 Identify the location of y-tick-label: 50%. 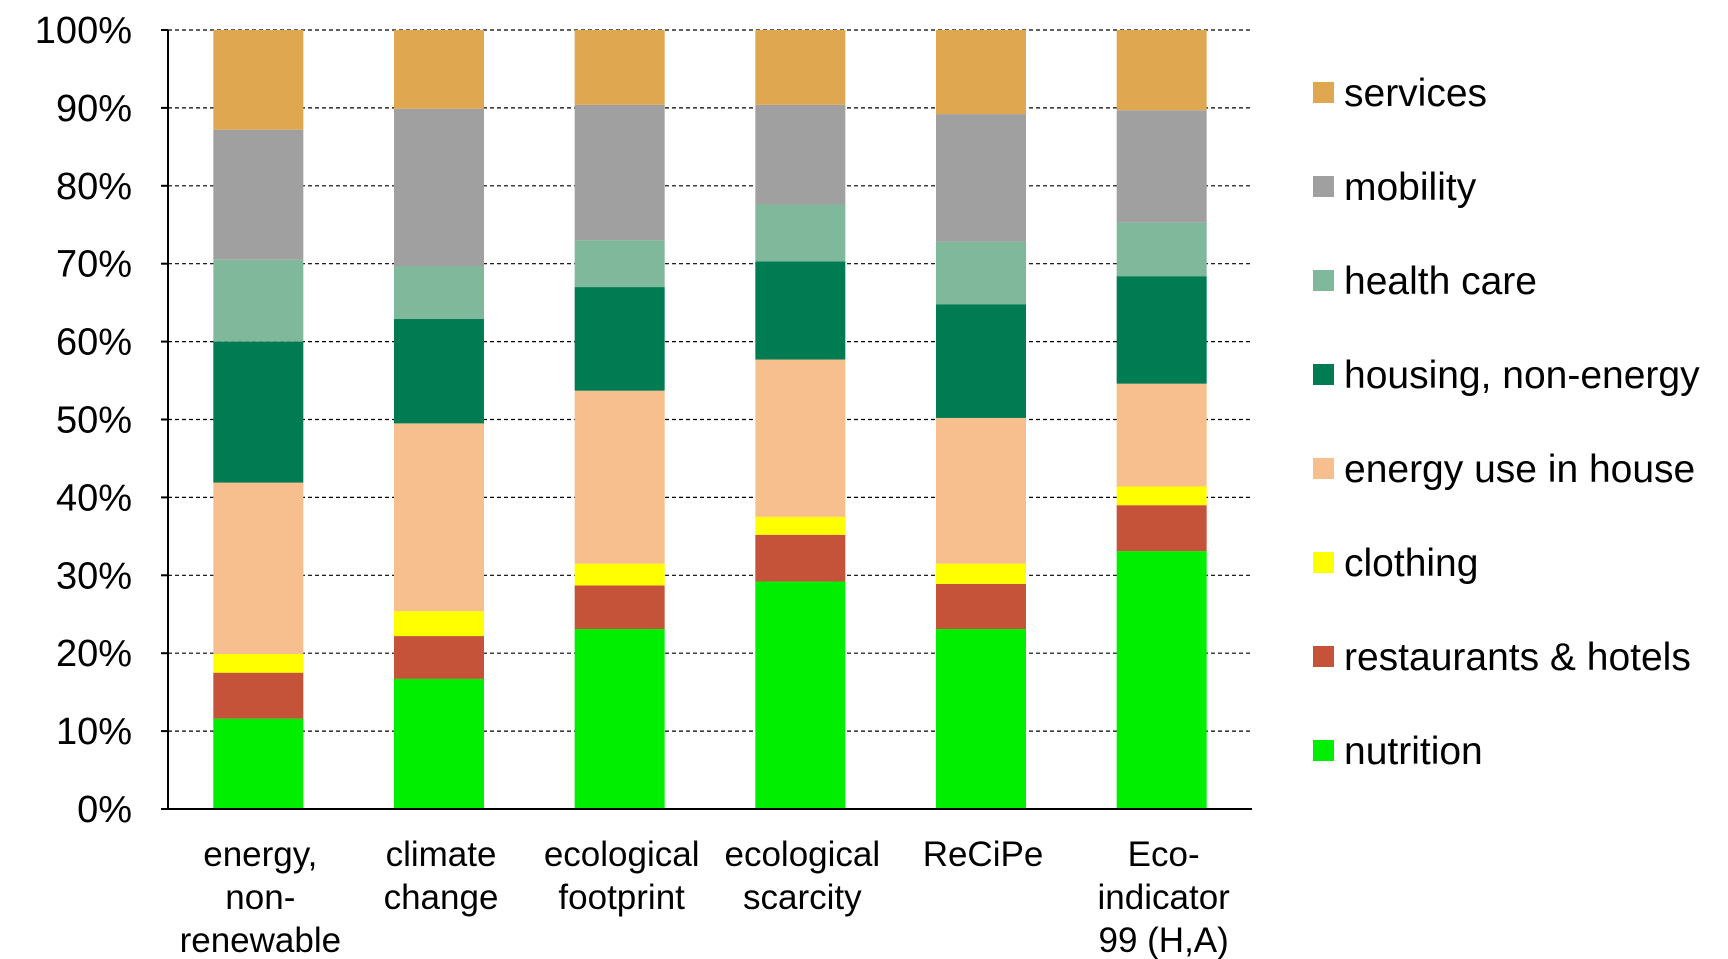
(94, 421).